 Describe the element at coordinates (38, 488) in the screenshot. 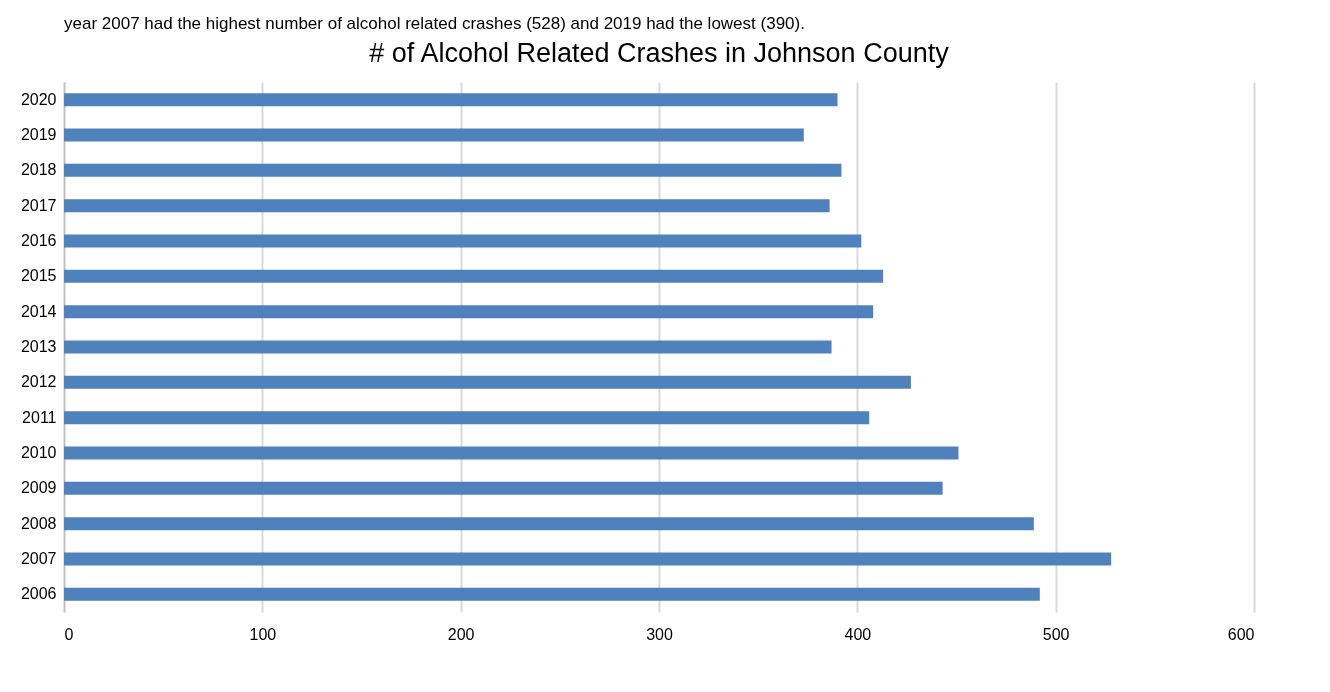

I see `y-tick-label: 2009` at that location.